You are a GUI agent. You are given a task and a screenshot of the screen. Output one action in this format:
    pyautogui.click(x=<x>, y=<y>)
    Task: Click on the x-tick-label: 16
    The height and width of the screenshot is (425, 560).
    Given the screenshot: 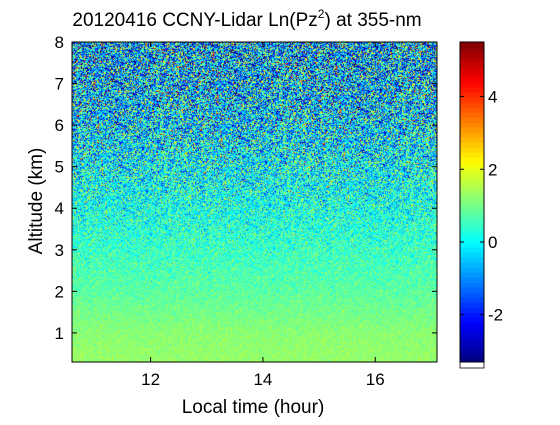 What is the action you would take?
    pyautogui.click(x=375, y=379)
    